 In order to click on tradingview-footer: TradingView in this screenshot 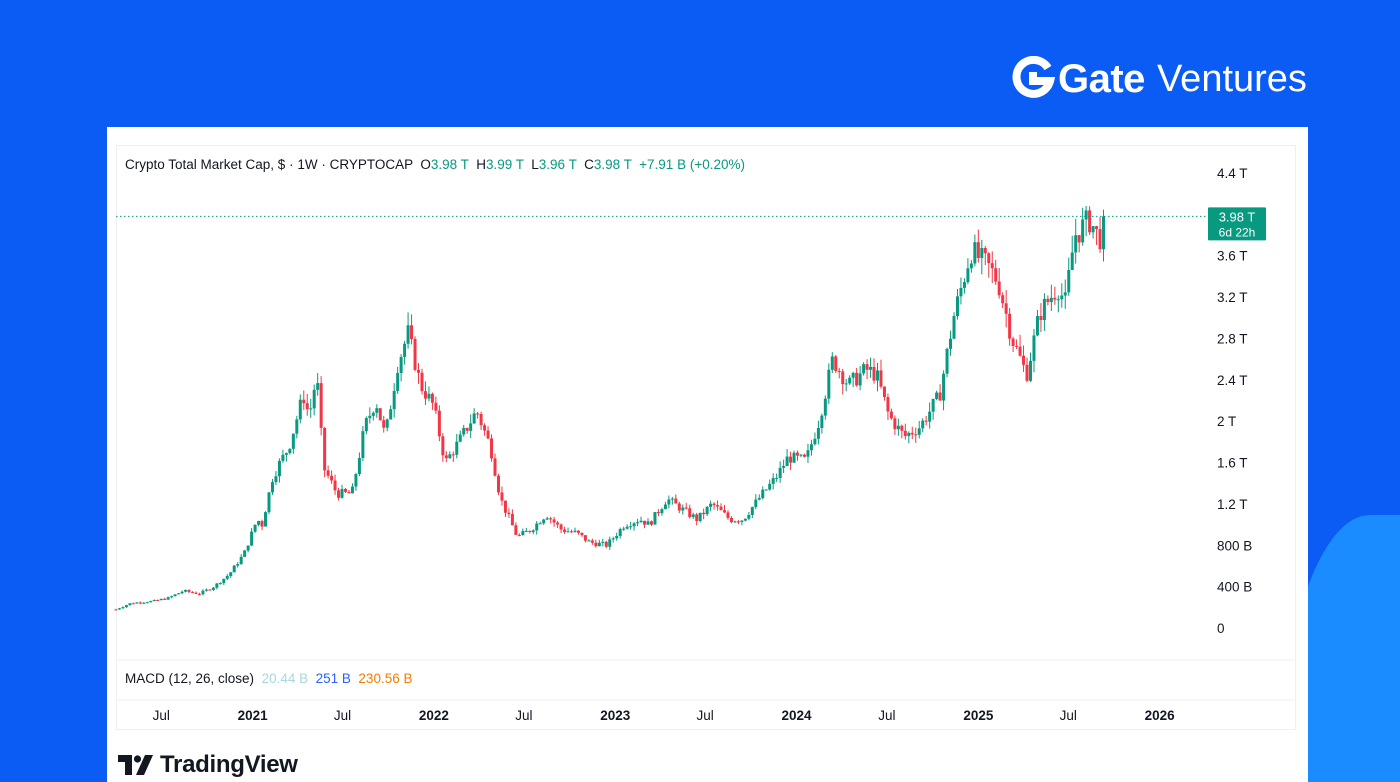, I will do `click(208, 765)`.